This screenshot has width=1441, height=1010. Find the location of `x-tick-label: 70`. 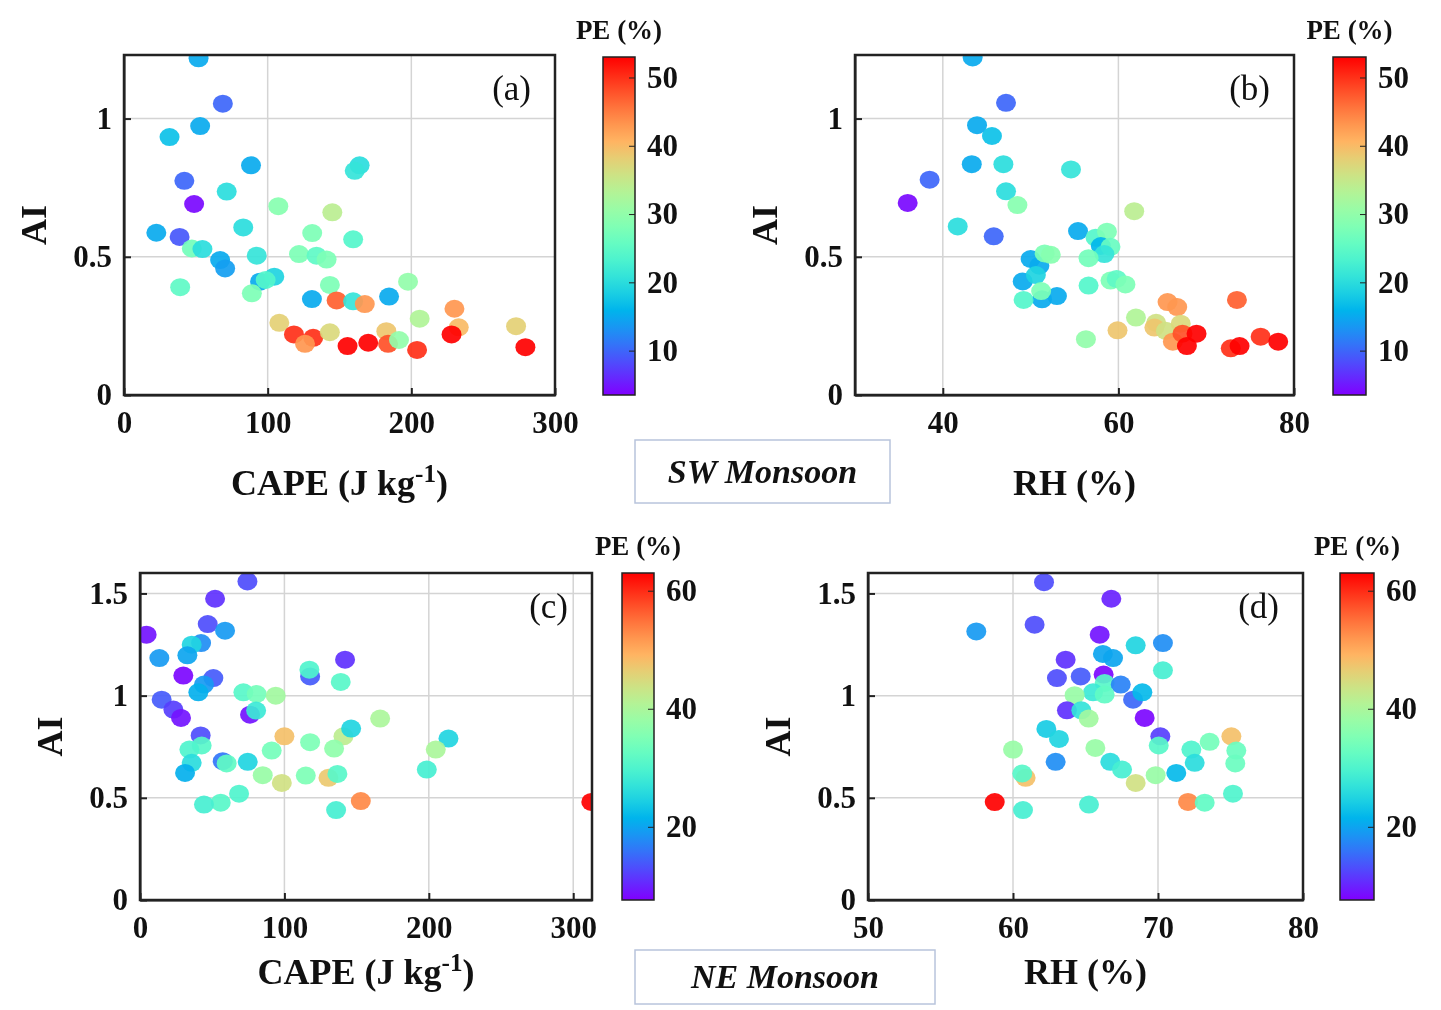

x-tick-label: 70 is located at coordinates (1158, 928).